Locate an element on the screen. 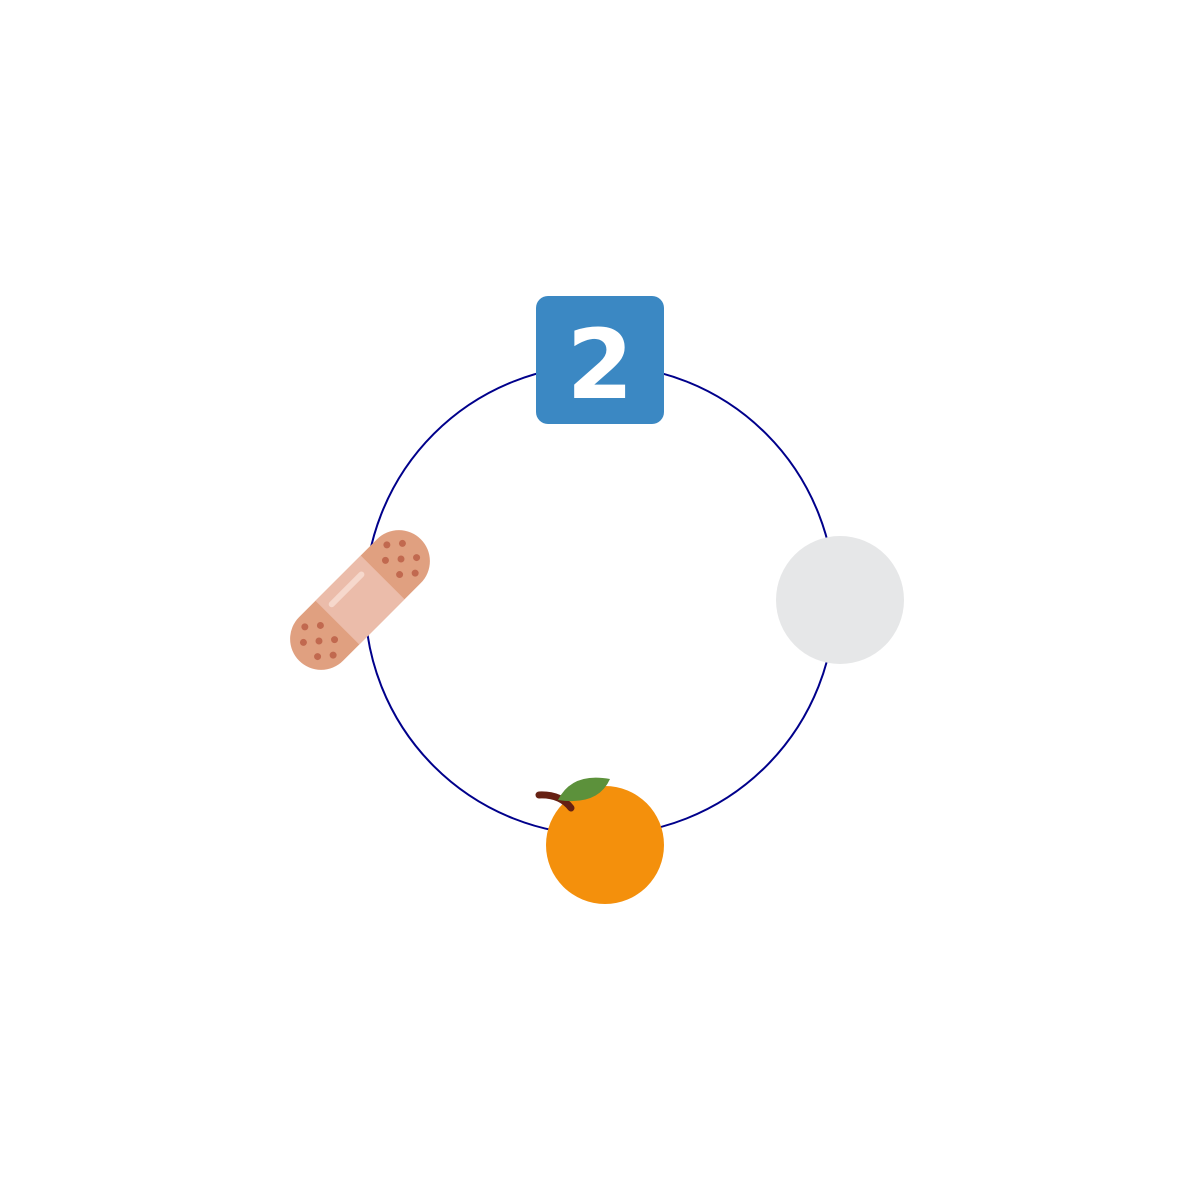 This screenshot has width=1200, height=1200. keycap-digit-two-icon: 2 is located at coordinates (600, 360).